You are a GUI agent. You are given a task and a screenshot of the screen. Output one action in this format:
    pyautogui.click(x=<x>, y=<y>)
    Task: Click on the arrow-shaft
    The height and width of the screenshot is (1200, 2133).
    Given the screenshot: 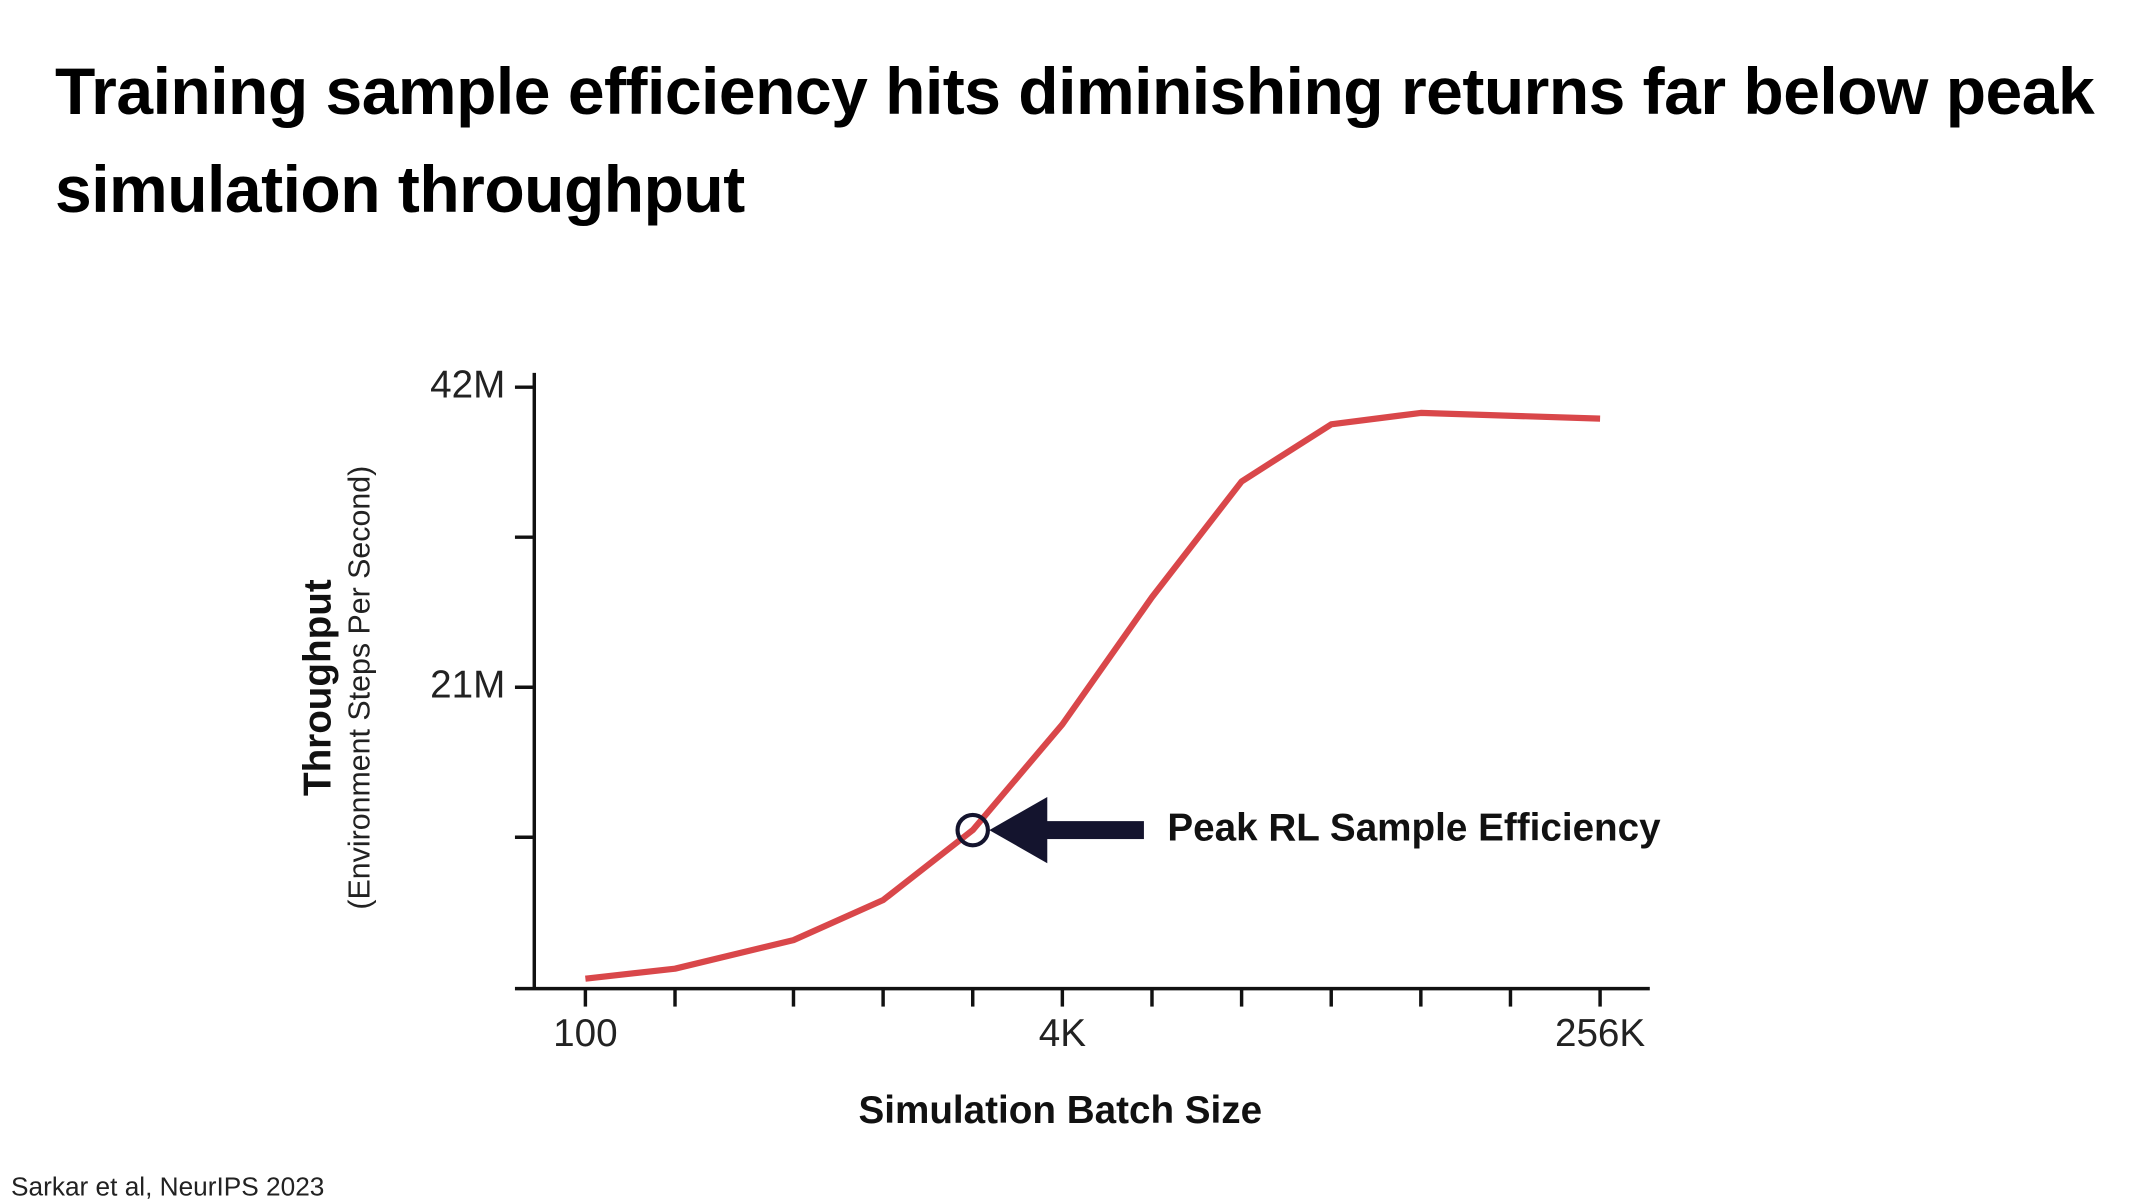 What is the action you would take?
    pyautogui.click(x=1092, y=830)
    